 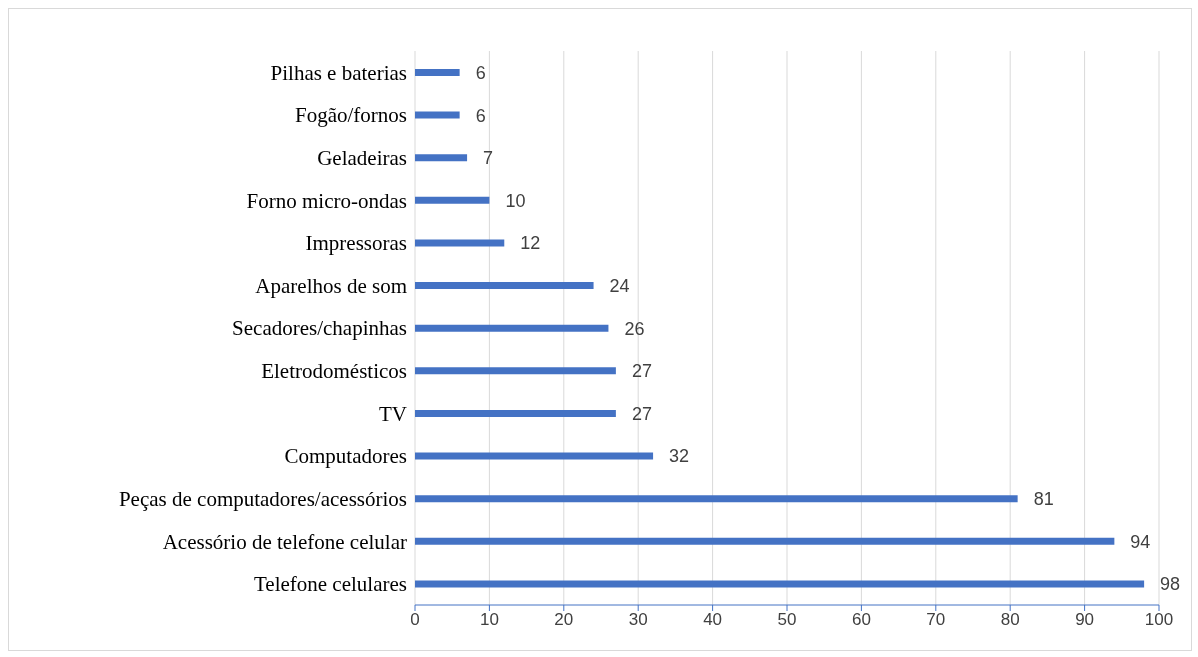 What do you see at coordinates (331, 285) in the screenshot?
I see `y-tick-label: Aparelhos de som` at bounding box center [331, 285].